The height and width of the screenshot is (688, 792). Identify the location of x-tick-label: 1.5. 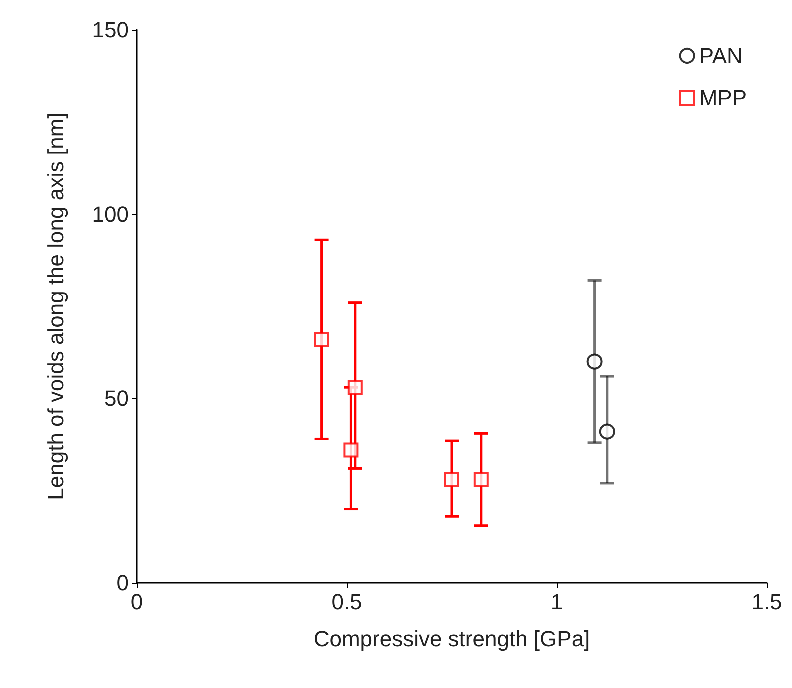
(767, 602).